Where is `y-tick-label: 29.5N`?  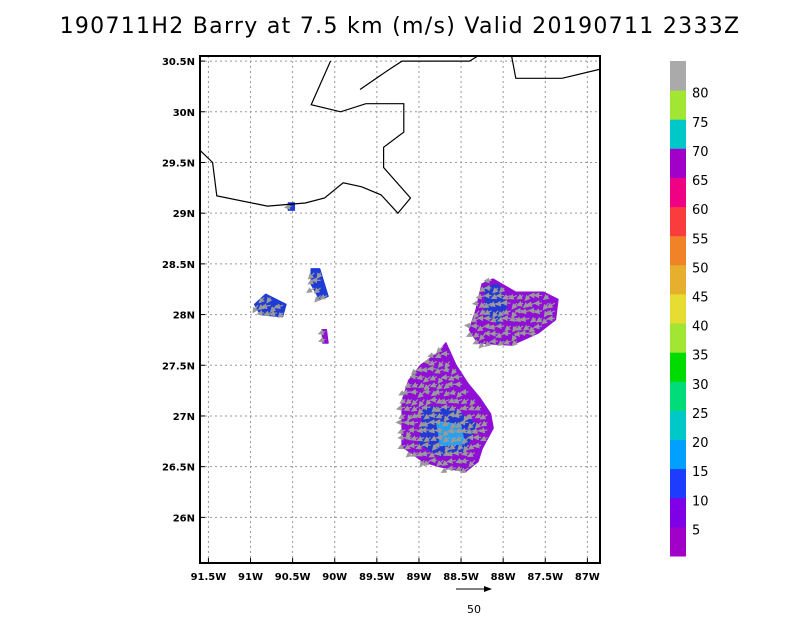
y-tick-label: 29.5N is located at coordinates (178, 163).